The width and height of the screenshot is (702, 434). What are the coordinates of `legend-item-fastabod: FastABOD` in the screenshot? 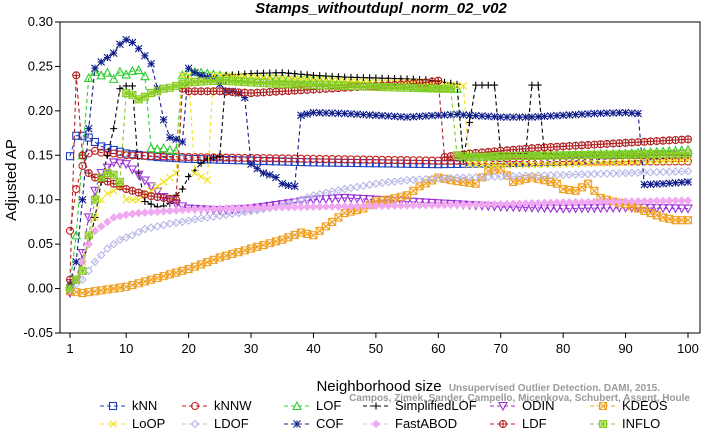 It's located at (410, 423).